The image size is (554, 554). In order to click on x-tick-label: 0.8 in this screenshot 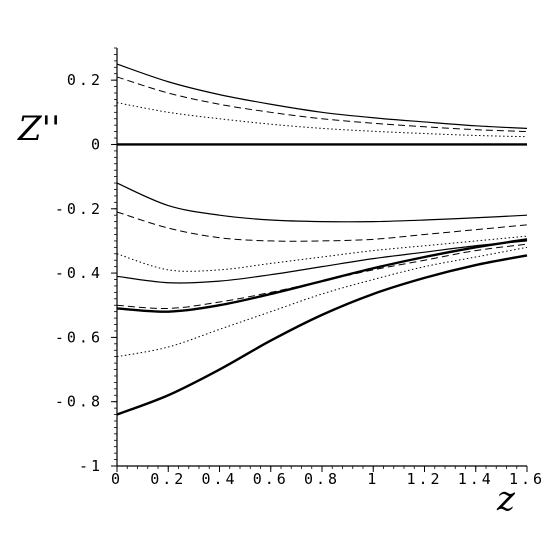, I will do `click(322, 479)`.